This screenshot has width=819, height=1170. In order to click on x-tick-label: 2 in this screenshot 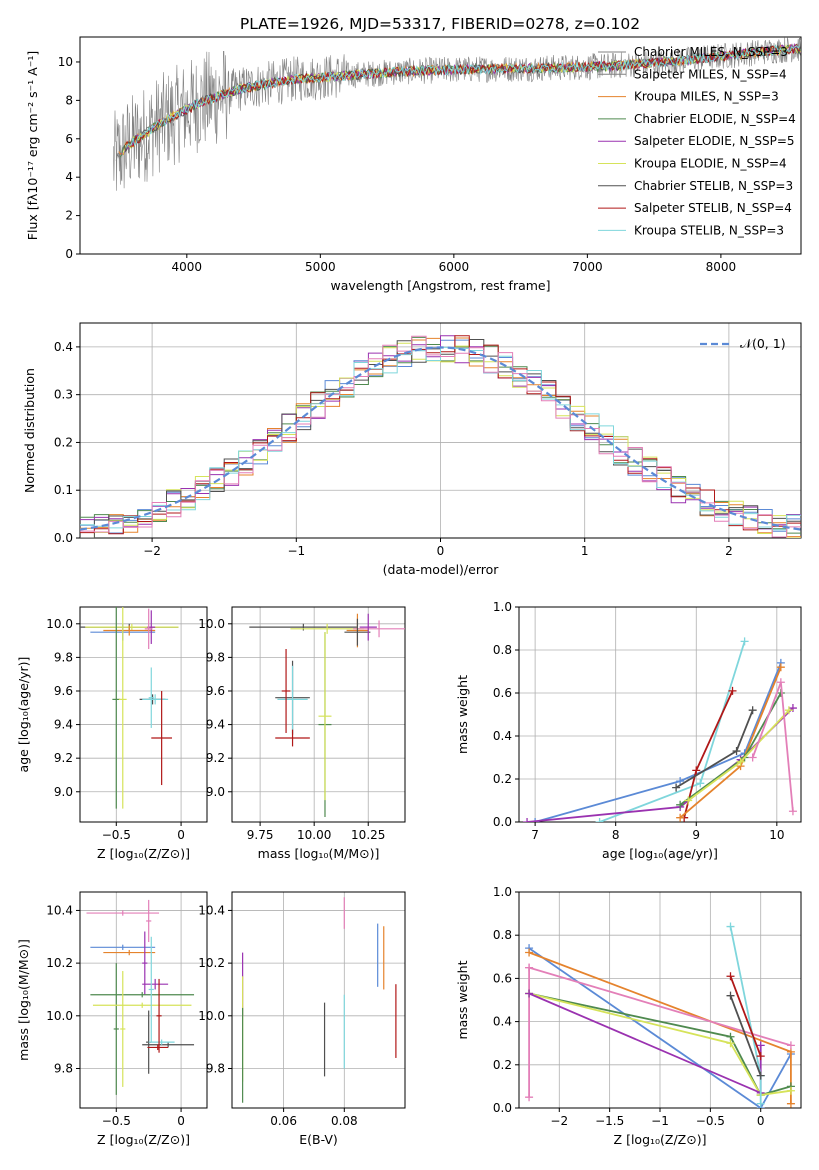, I will do `click(729, 551)`.